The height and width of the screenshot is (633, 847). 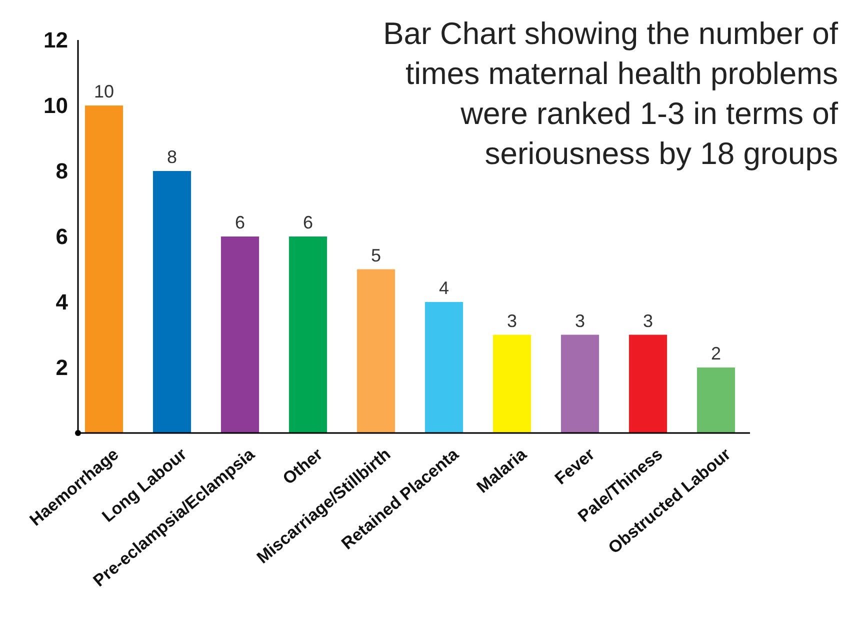 What do you see at coordinates (172, 157) in the screenshot?
I see `data-label: 8` at bounding box center [172, 157].